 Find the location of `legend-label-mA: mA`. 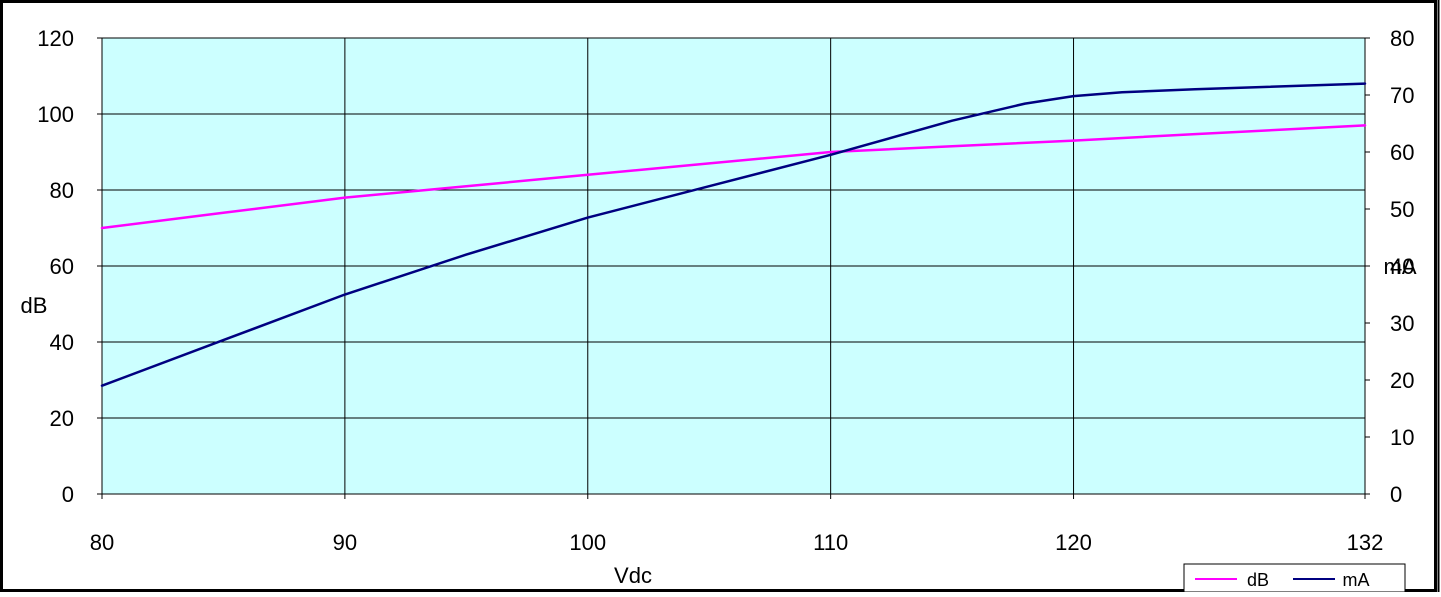

legend-label-mA: mA is located at coordinates (1356, 580).